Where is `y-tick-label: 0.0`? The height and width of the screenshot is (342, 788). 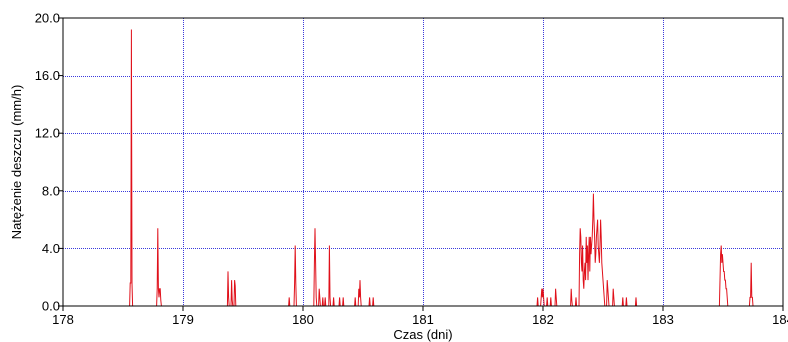
y-tick-label: 0.0 is located at coordinates (51, 306).